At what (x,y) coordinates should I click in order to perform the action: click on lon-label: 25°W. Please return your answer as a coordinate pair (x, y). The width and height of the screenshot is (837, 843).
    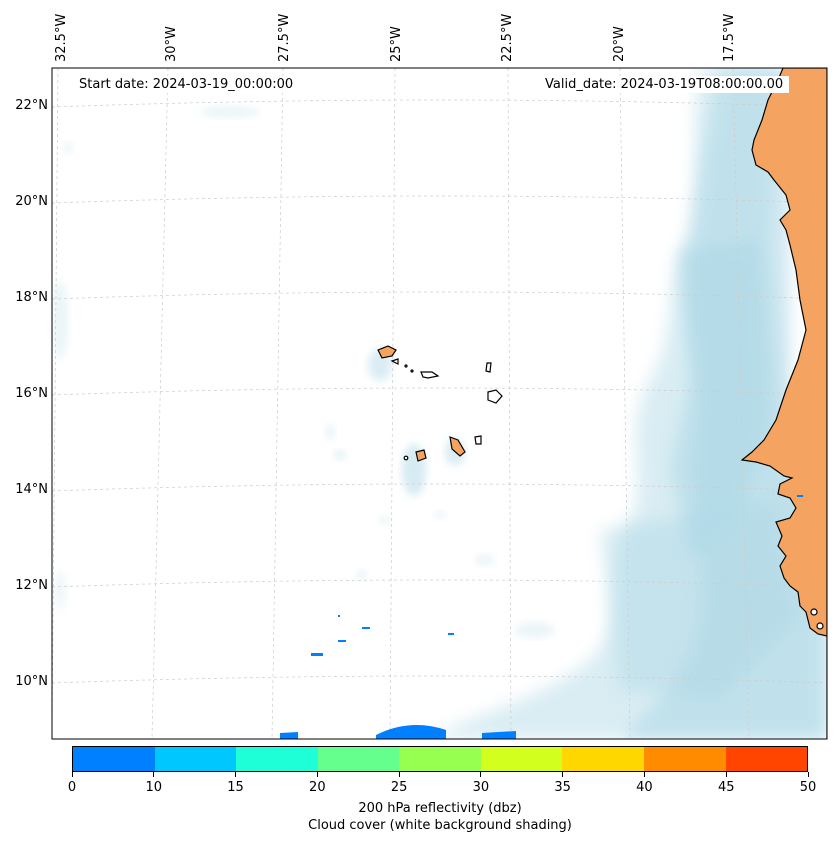
    Looking at the image, I should click on (396, 44).